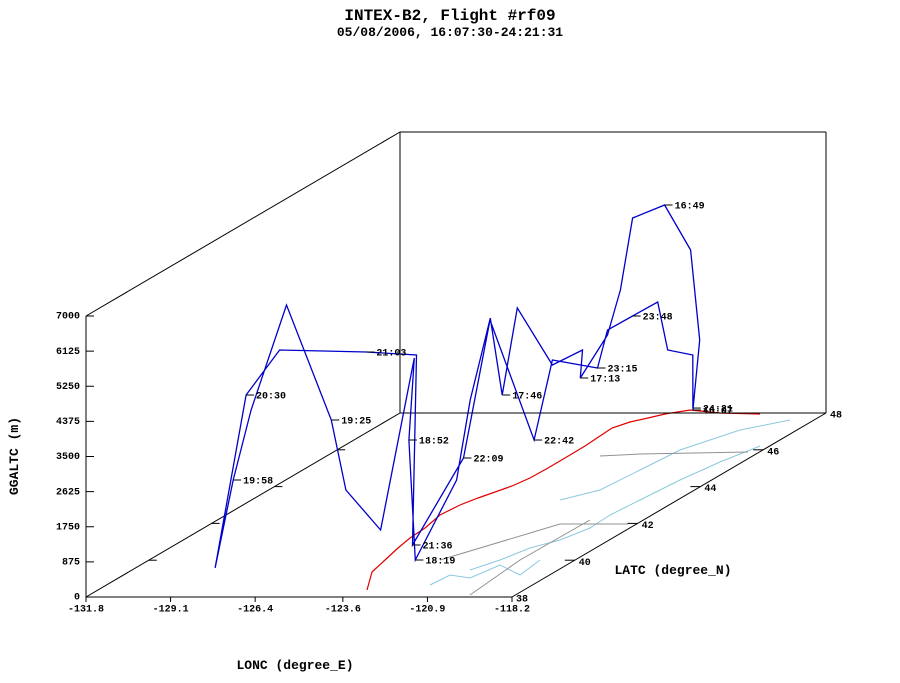  What do you see at coordinates (356, 422) in the screenshot?
I see `time-label: 19:25` at bounding box center [356, 422].